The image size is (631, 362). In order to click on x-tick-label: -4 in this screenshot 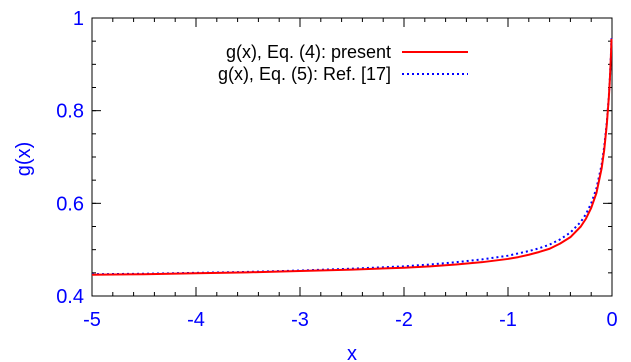, I will do `click(196, 320)`.